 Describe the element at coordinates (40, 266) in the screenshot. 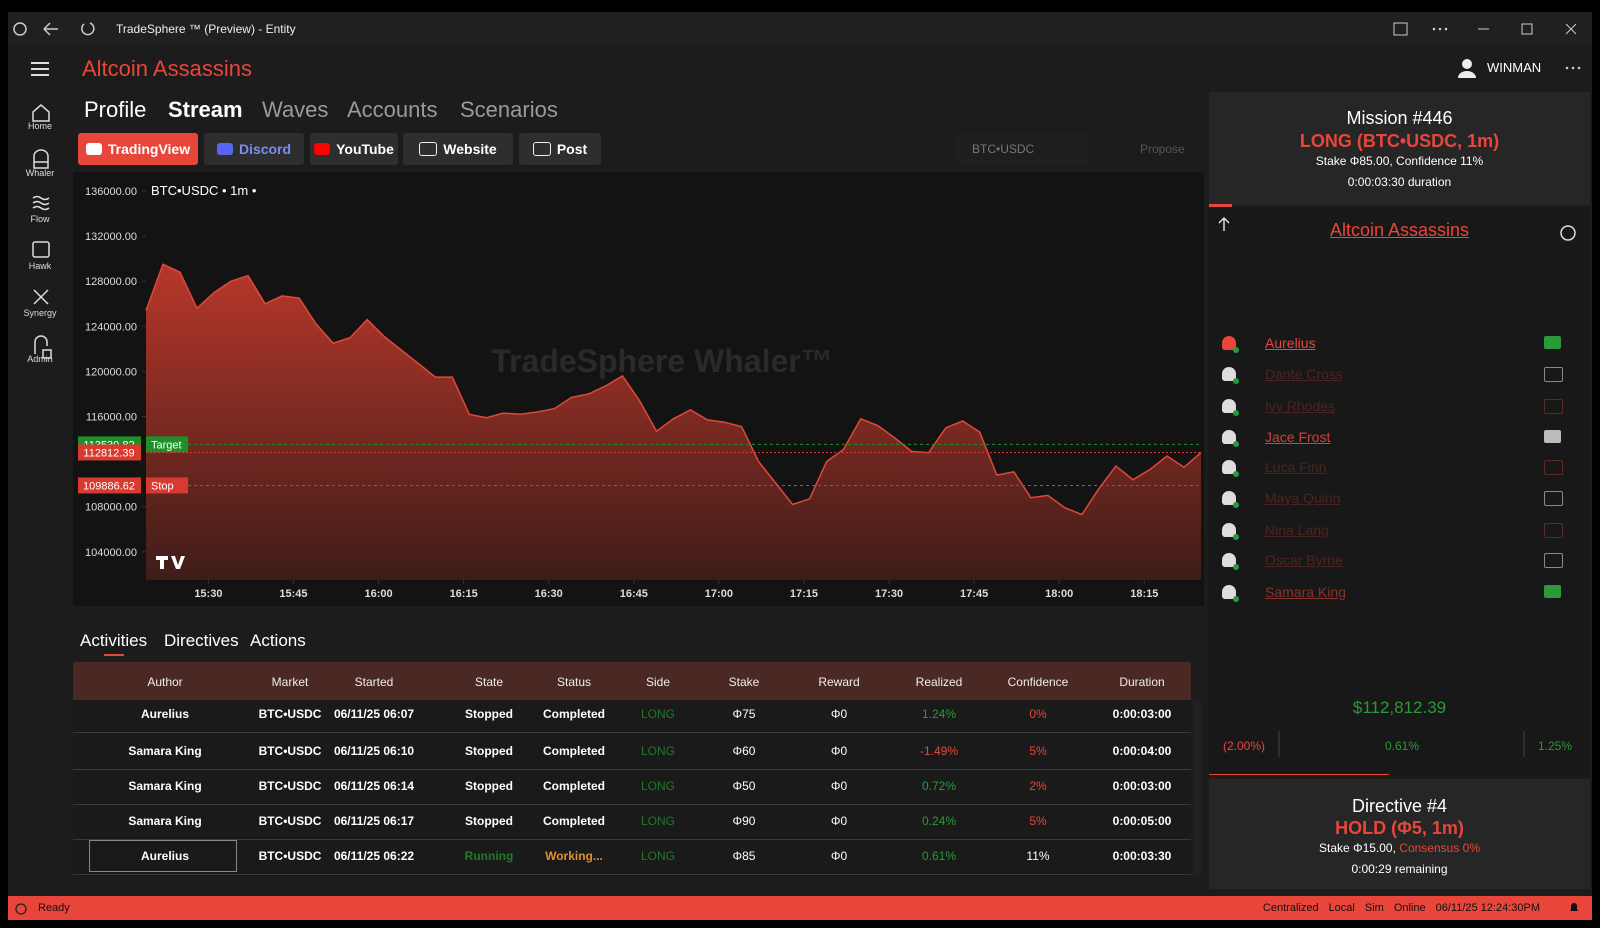

I see `nav-label: Hawk` at that location.